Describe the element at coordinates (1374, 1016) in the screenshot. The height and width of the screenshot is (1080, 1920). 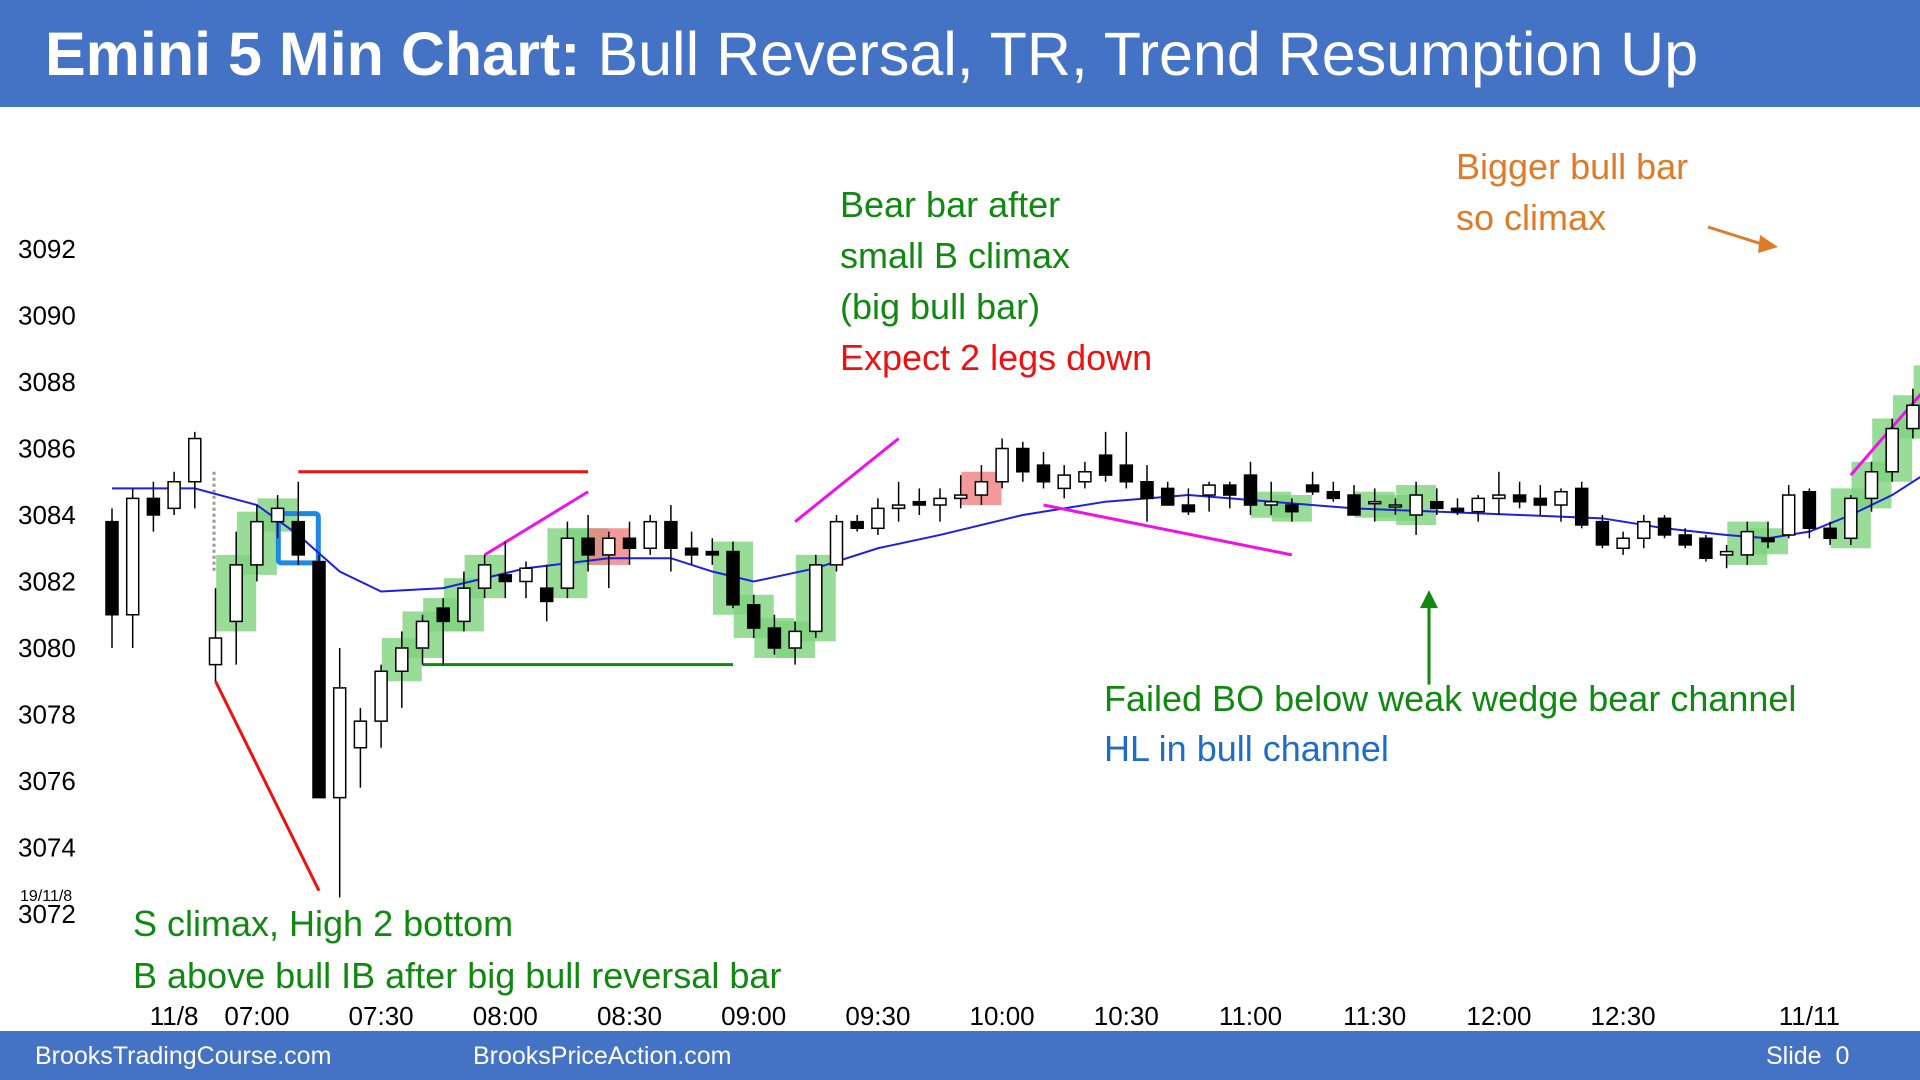
I see `x-tick-label: 11:30` at that location.